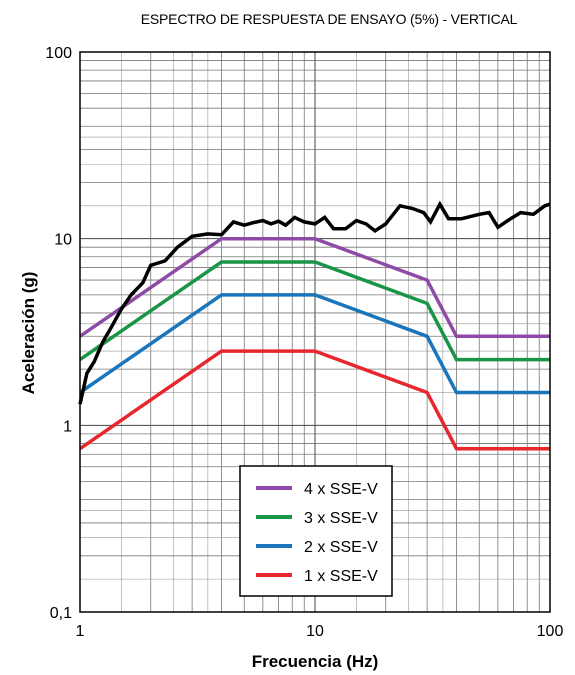 The height and width of the screenshot is (675, 575). I want to click on series-line-1xsse-v, so click(314, 400).